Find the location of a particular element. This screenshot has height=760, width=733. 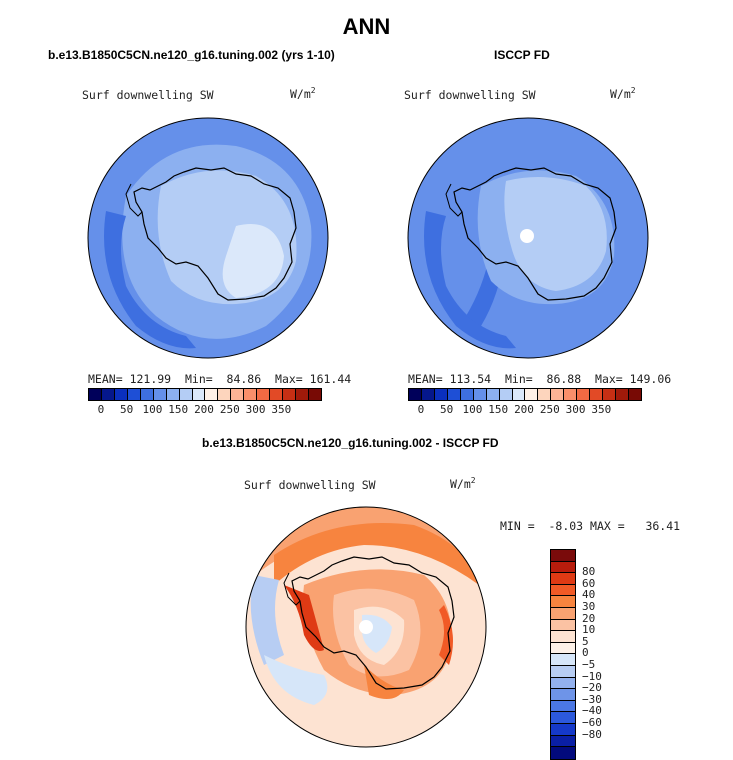

model-colorbar is located at coordinates (205, 394).